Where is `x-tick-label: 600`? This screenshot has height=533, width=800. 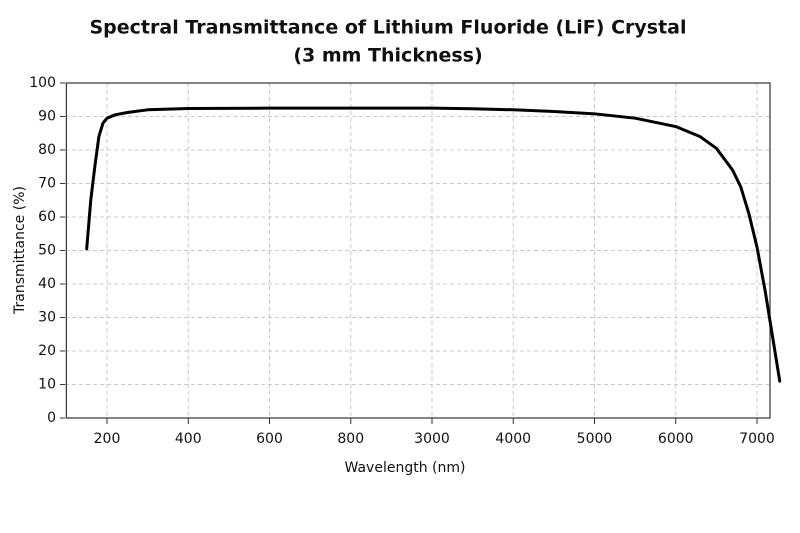
x-tick-label: 600 is located at coordinates (269, 439).